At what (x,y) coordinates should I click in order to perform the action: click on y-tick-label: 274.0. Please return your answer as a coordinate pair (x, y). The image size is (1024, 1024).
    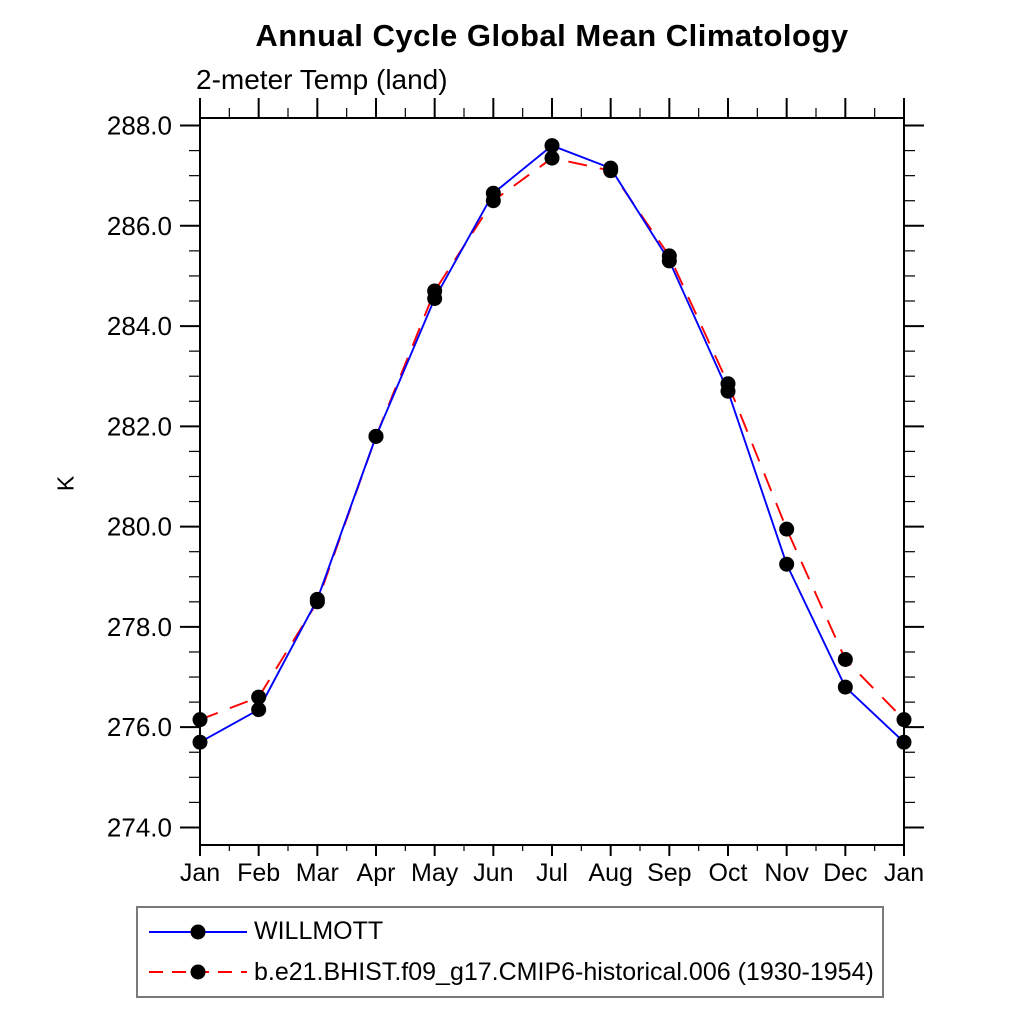
    Looking at the image, I should click on (139, 827).